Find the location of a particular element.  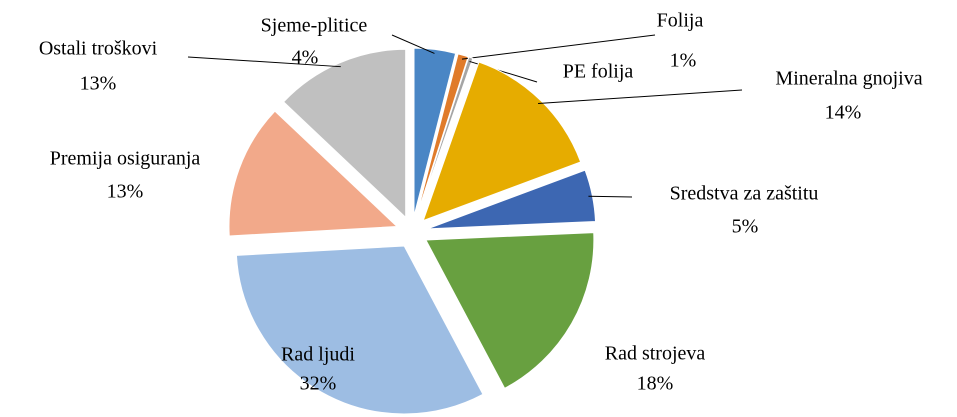

slice-label: Sjeme-plitice is located at coordinates (314, 26).